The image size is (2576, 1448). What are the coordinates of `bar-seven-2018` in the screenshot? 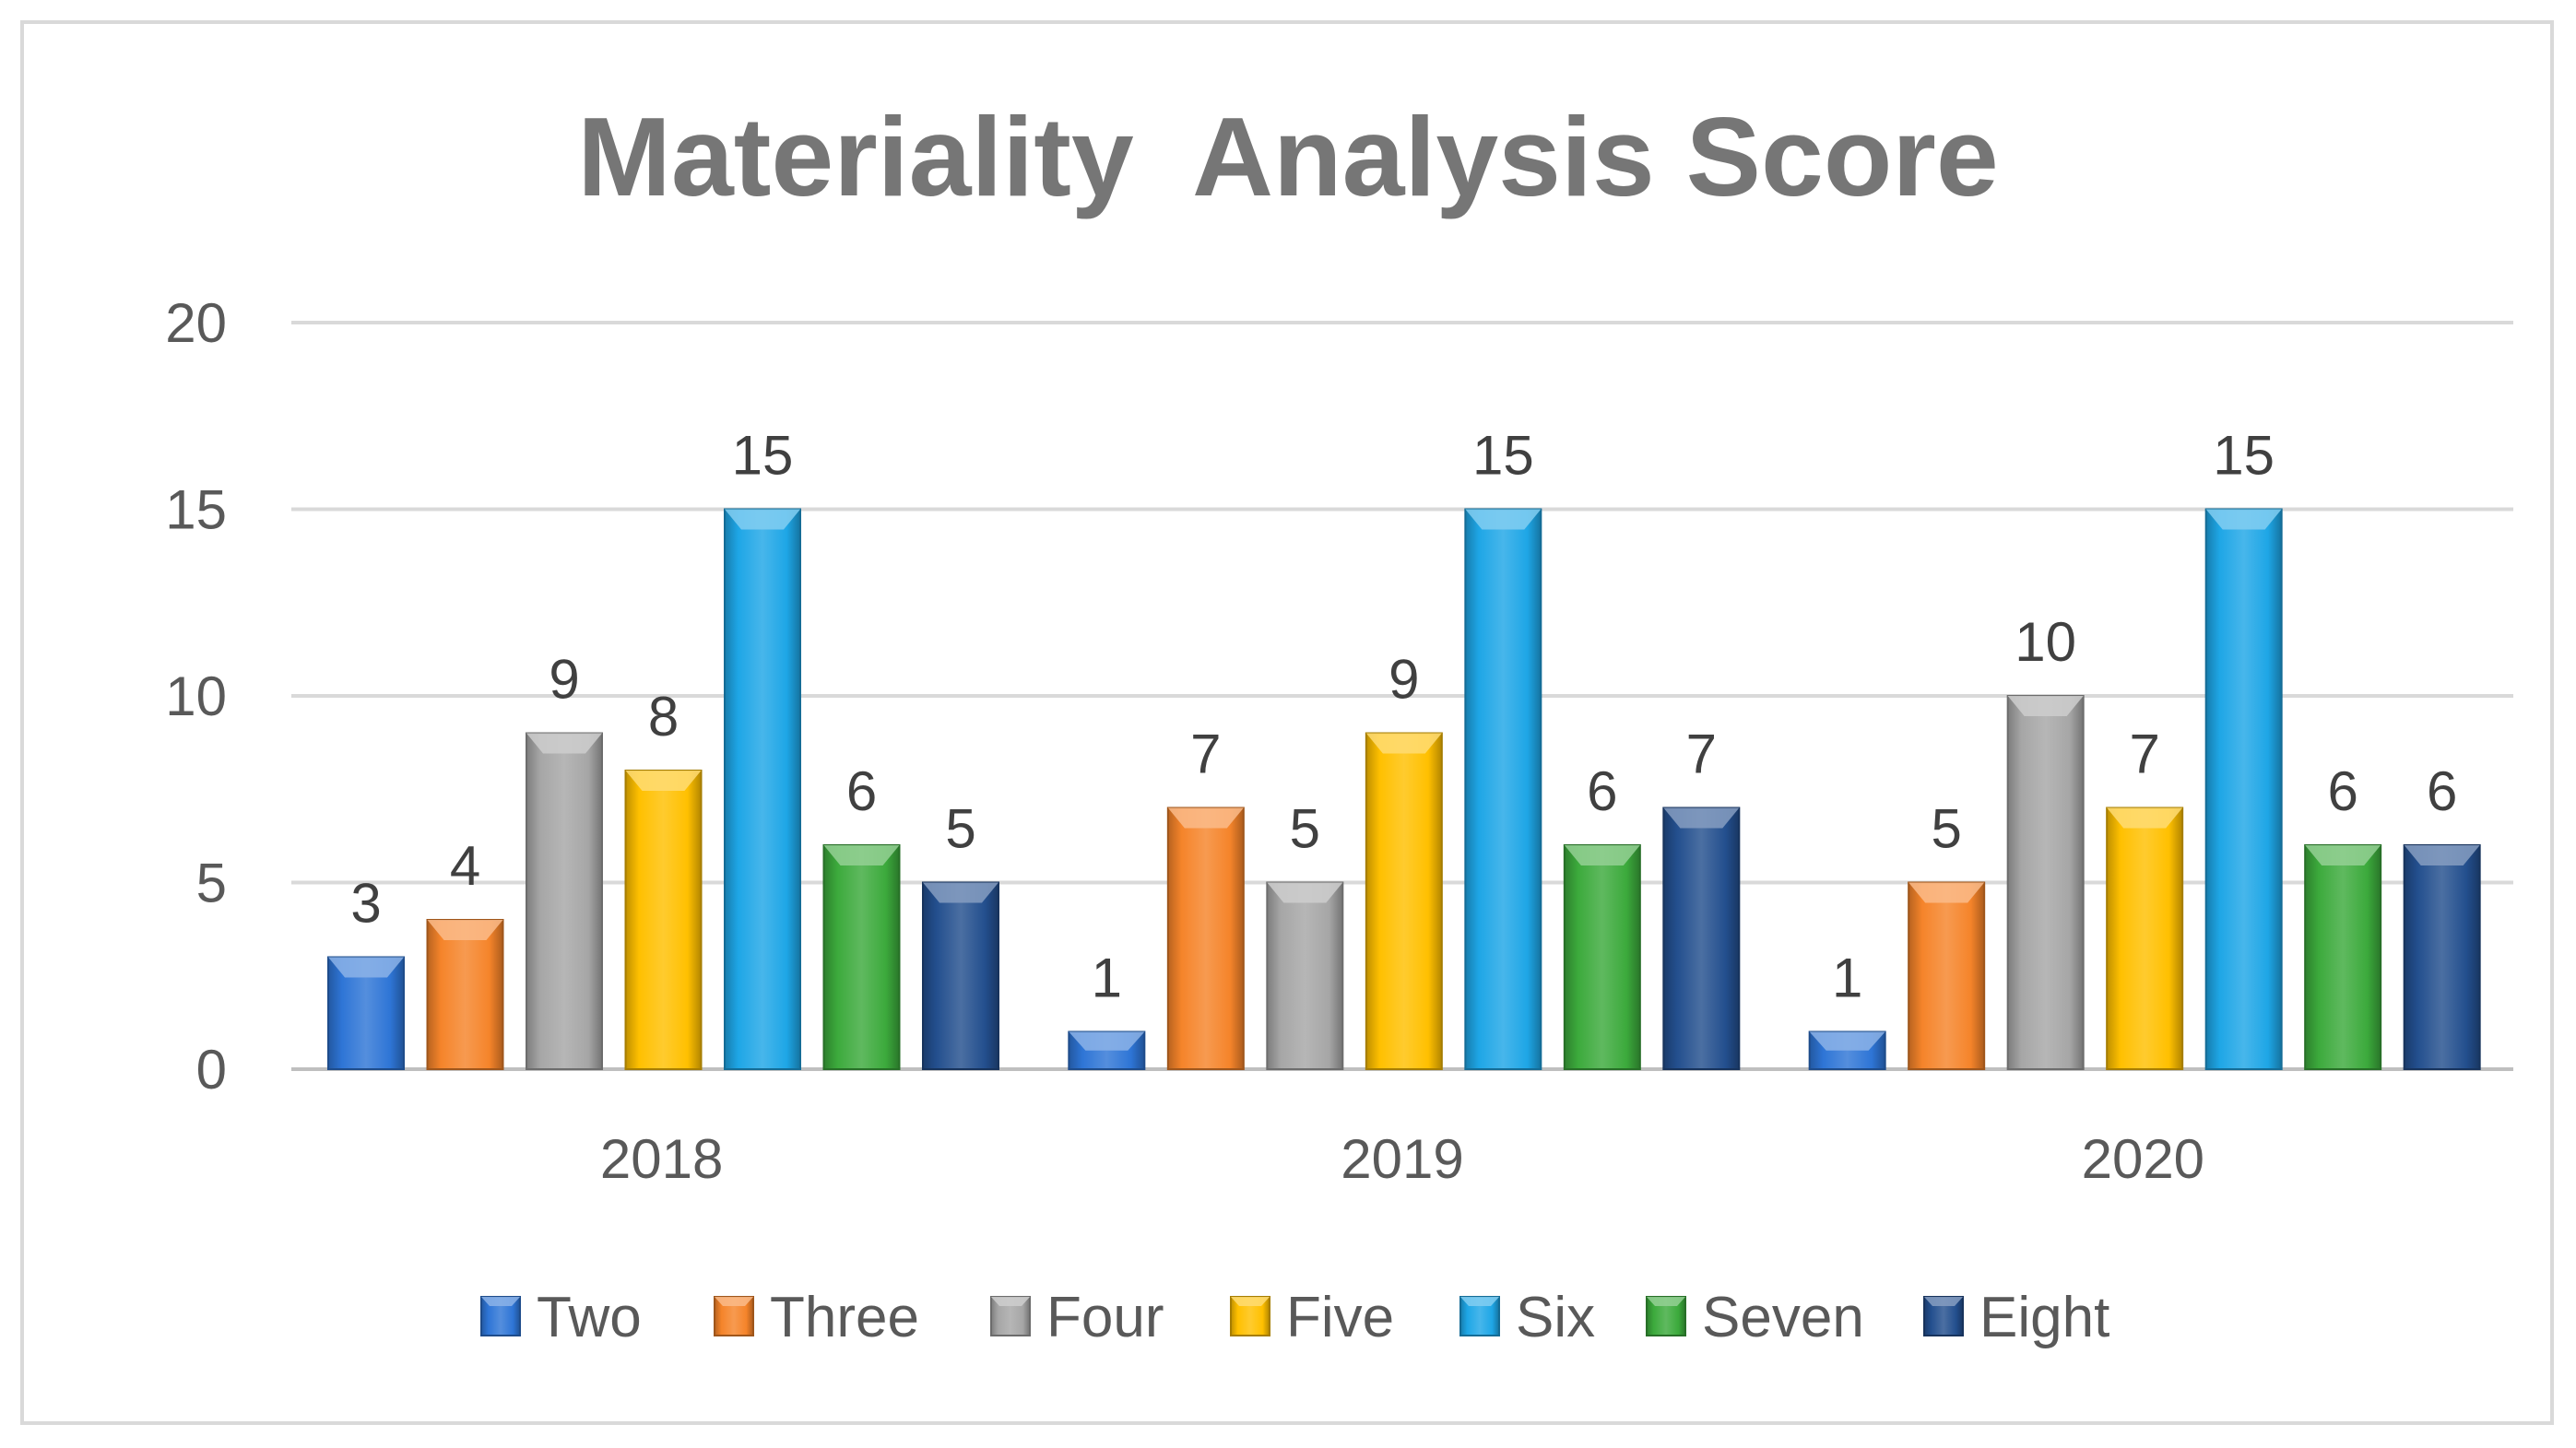 It's located at (861, 957).